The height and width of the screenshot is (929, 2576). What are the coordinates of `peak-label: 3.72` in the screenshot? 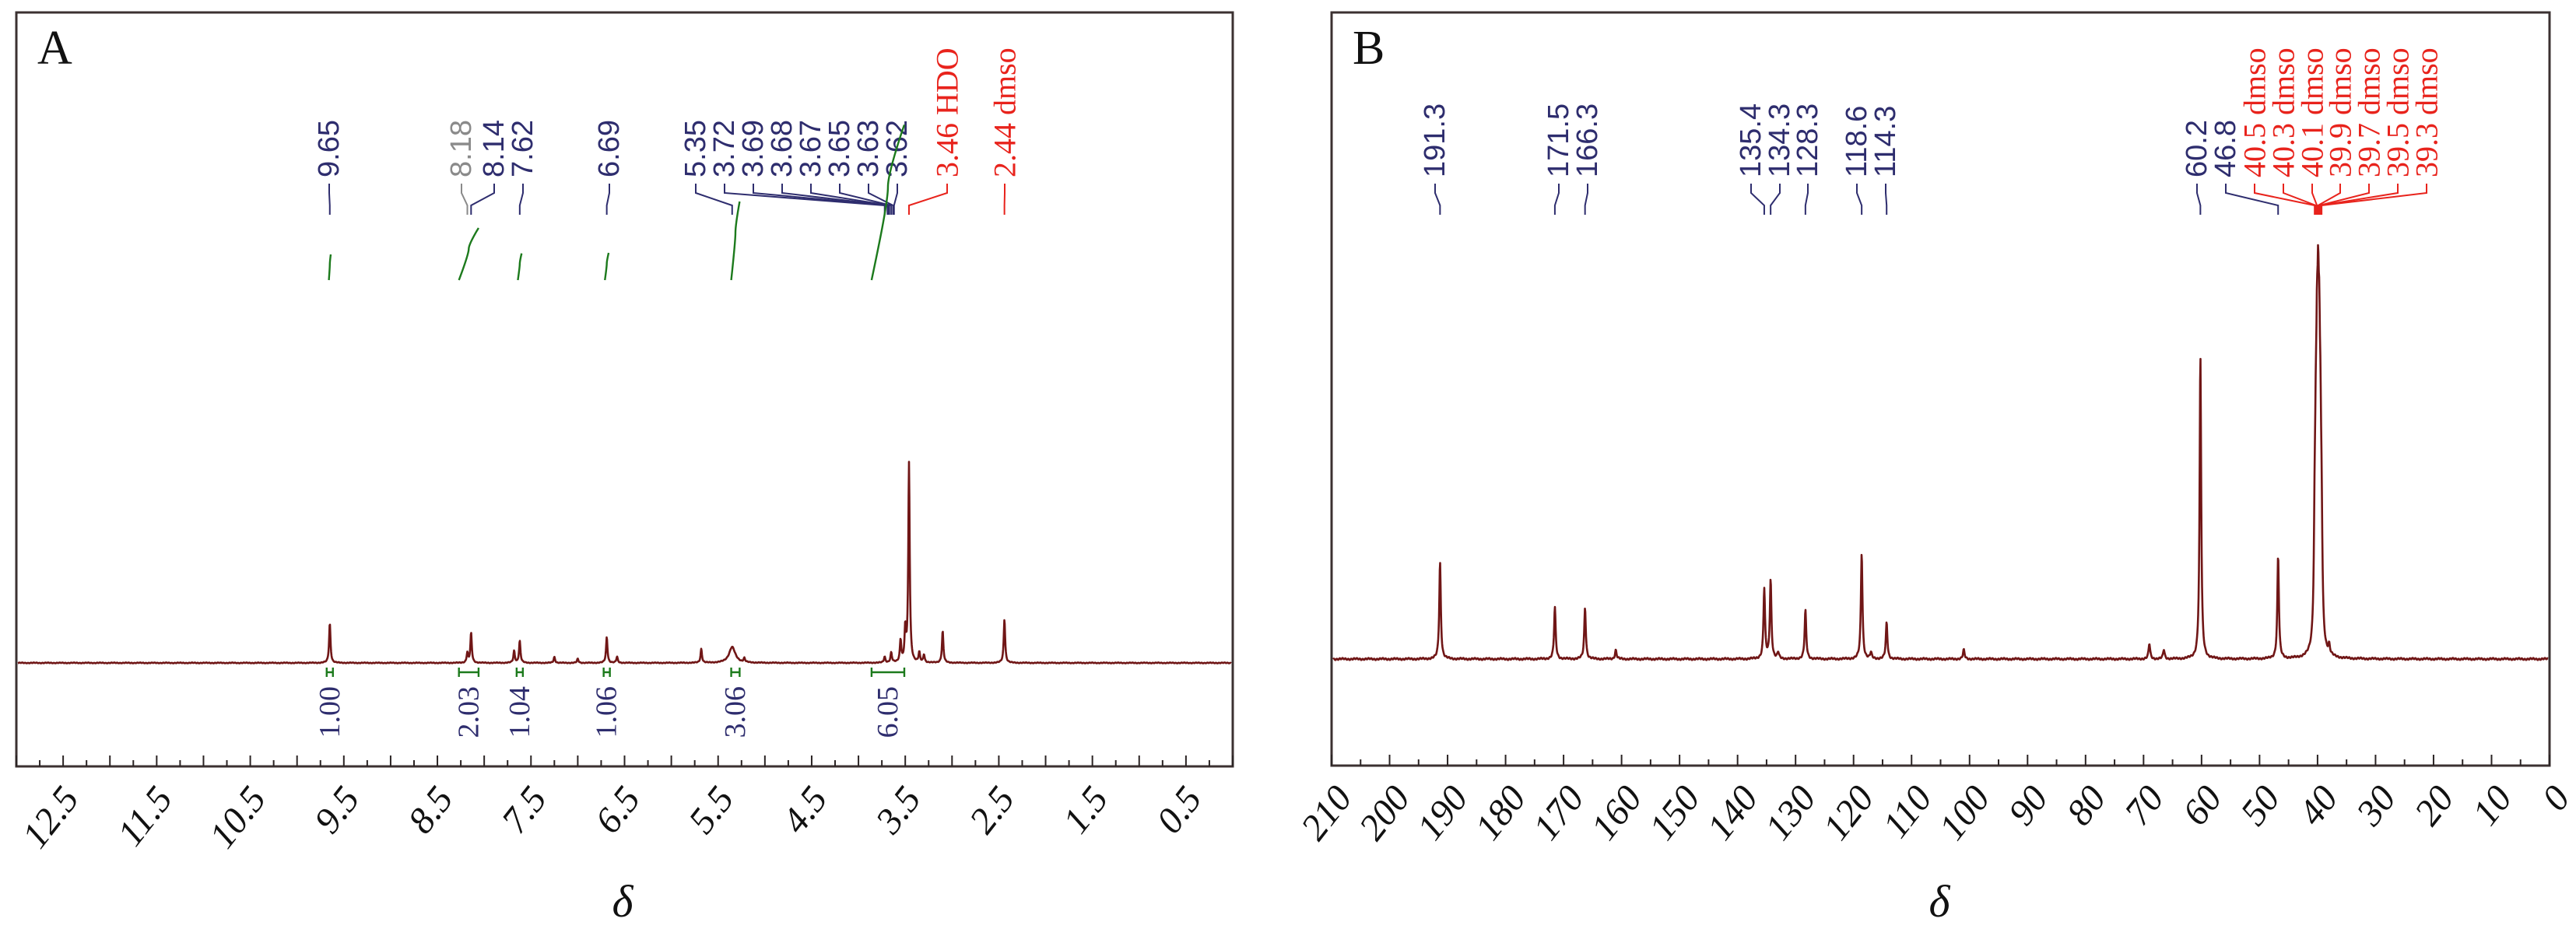 It's located at (725, 148).